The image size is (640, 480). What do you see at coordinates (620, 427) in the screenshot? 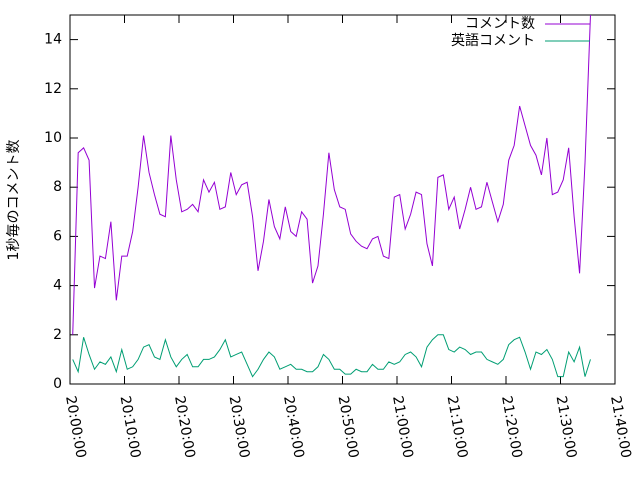
I see `x-tick-label: 21:40:00` at bounding box center [620, 427].